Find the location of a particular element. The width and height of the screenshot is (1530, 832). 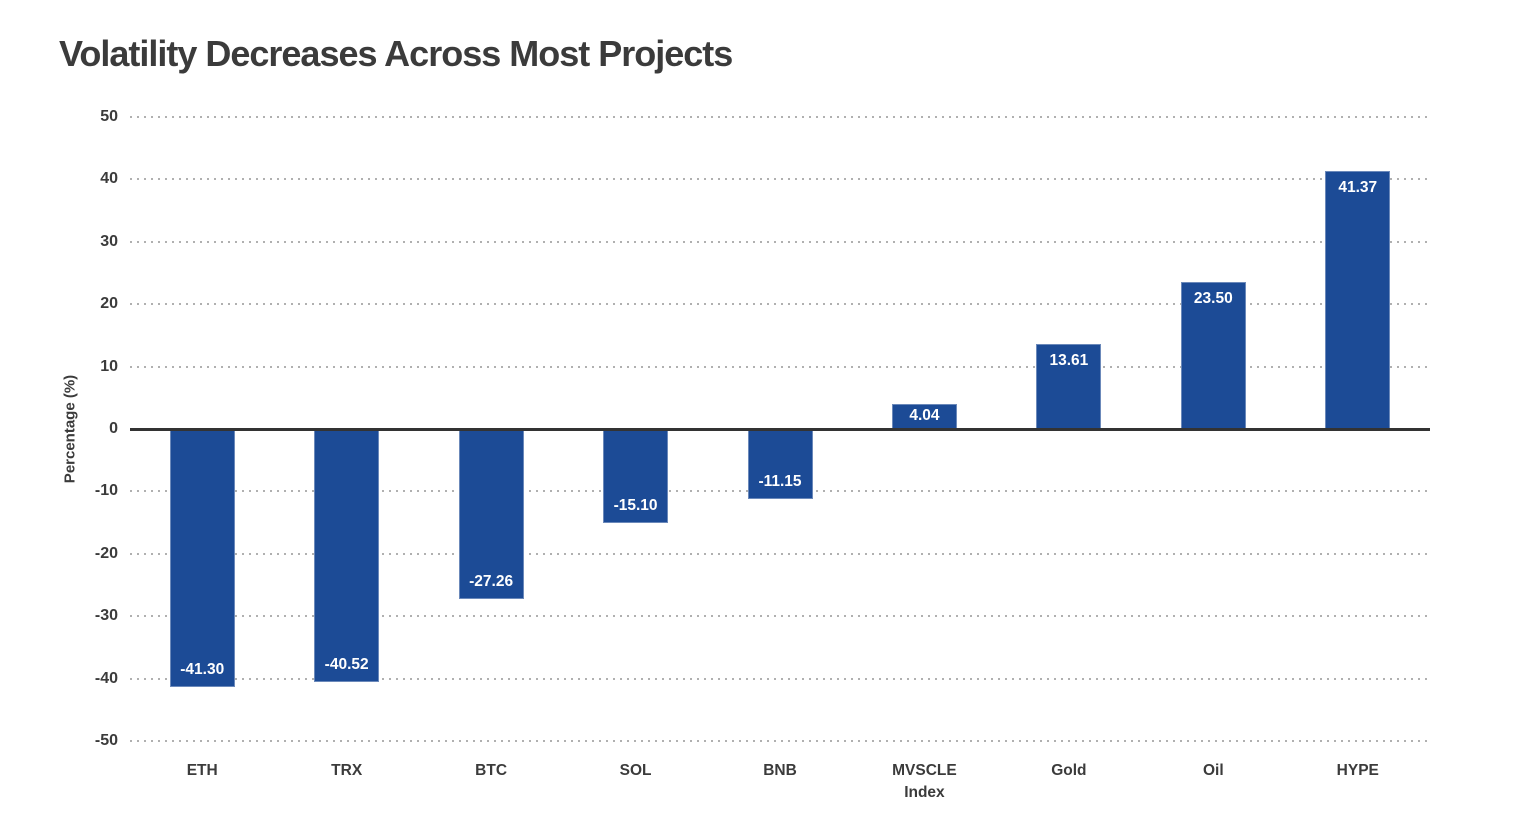

x-axis-label-ETH: ETH is located at coordinates (202, 770).